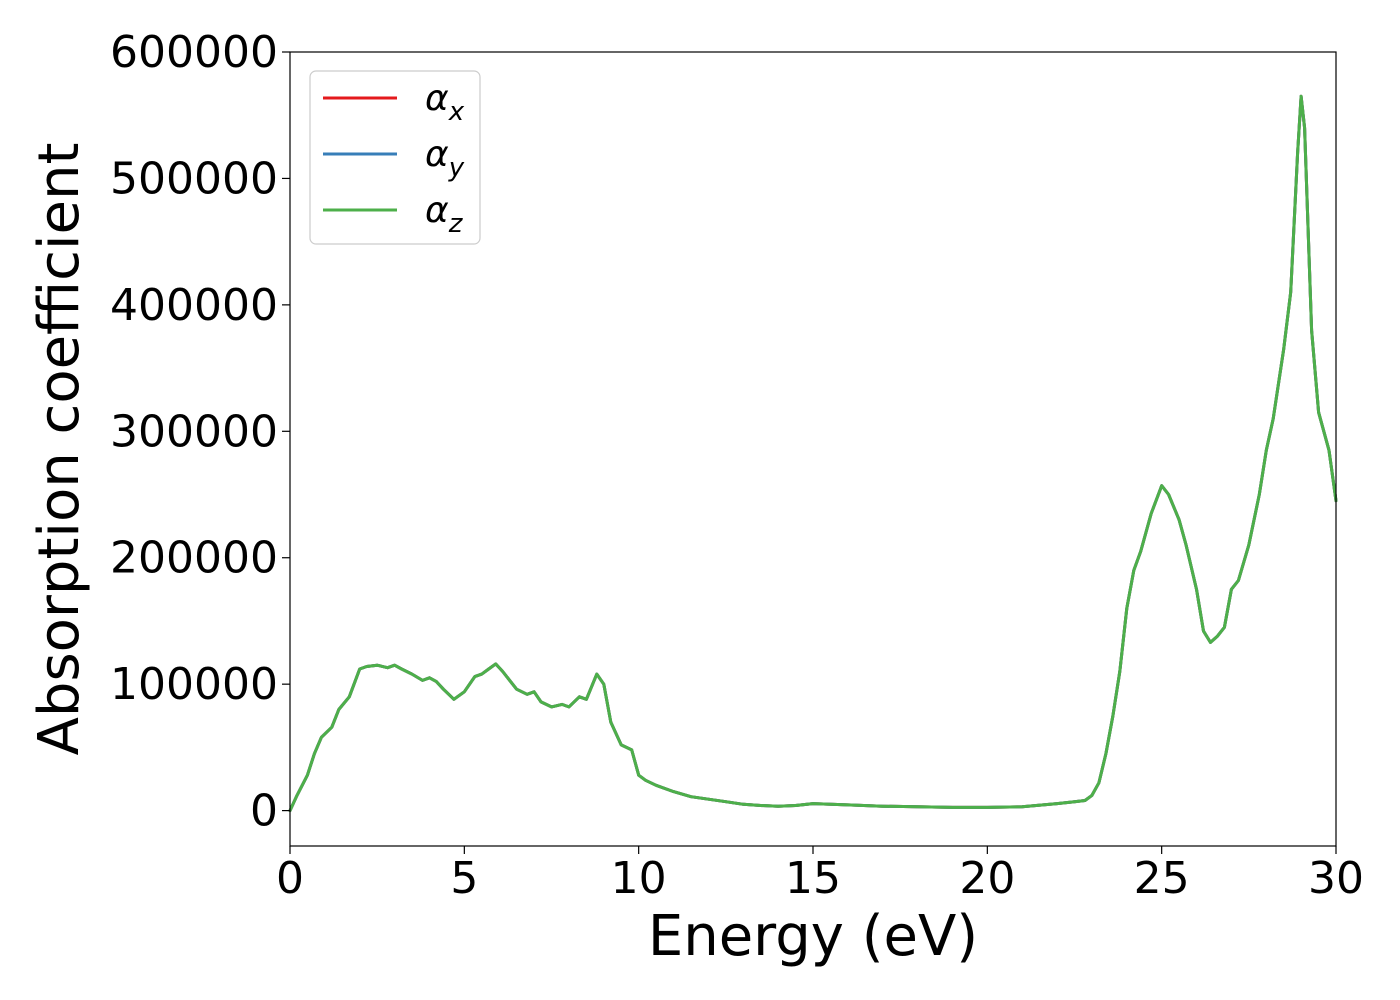  I want to click on x-tick-label: 0, so click(290, 878).